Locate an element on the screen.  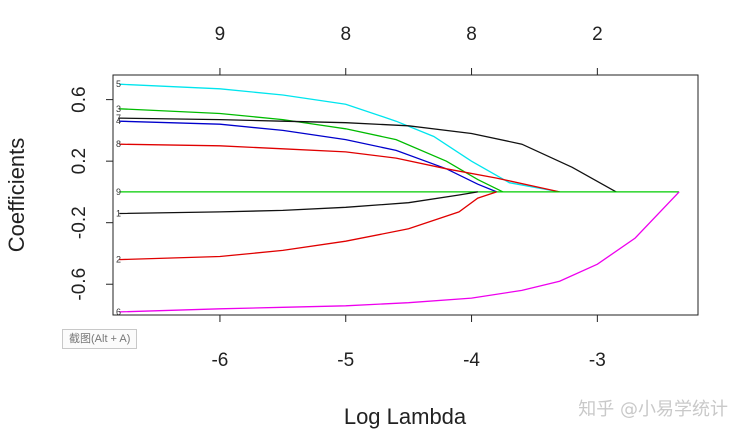
x-axis-title: Log Lambda is located at coordinates (405, 416).